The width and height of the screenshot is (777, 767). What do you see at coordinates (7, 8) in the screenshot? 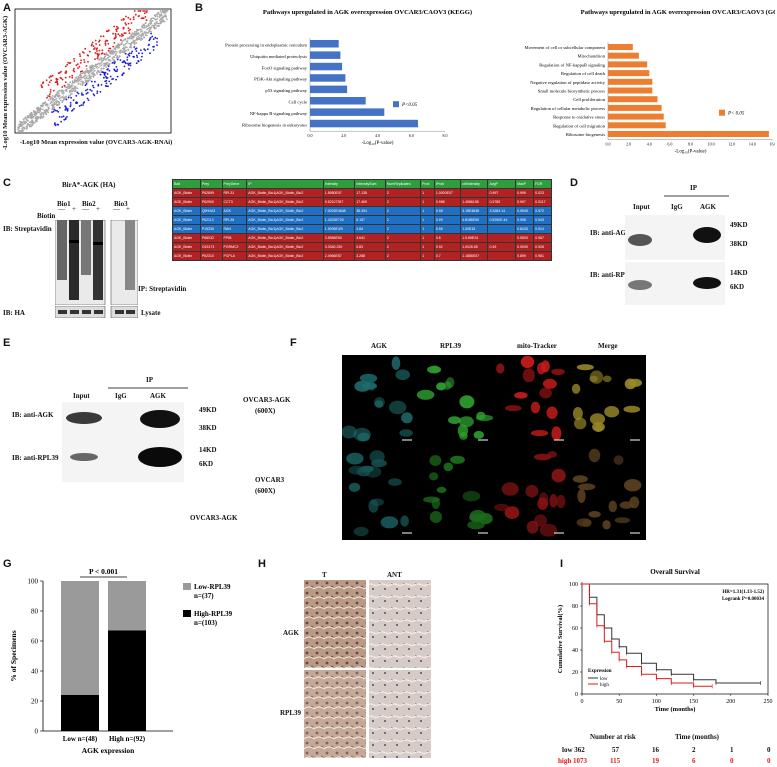
I see `panel-a-label: A` at bounding box center [7, 8].